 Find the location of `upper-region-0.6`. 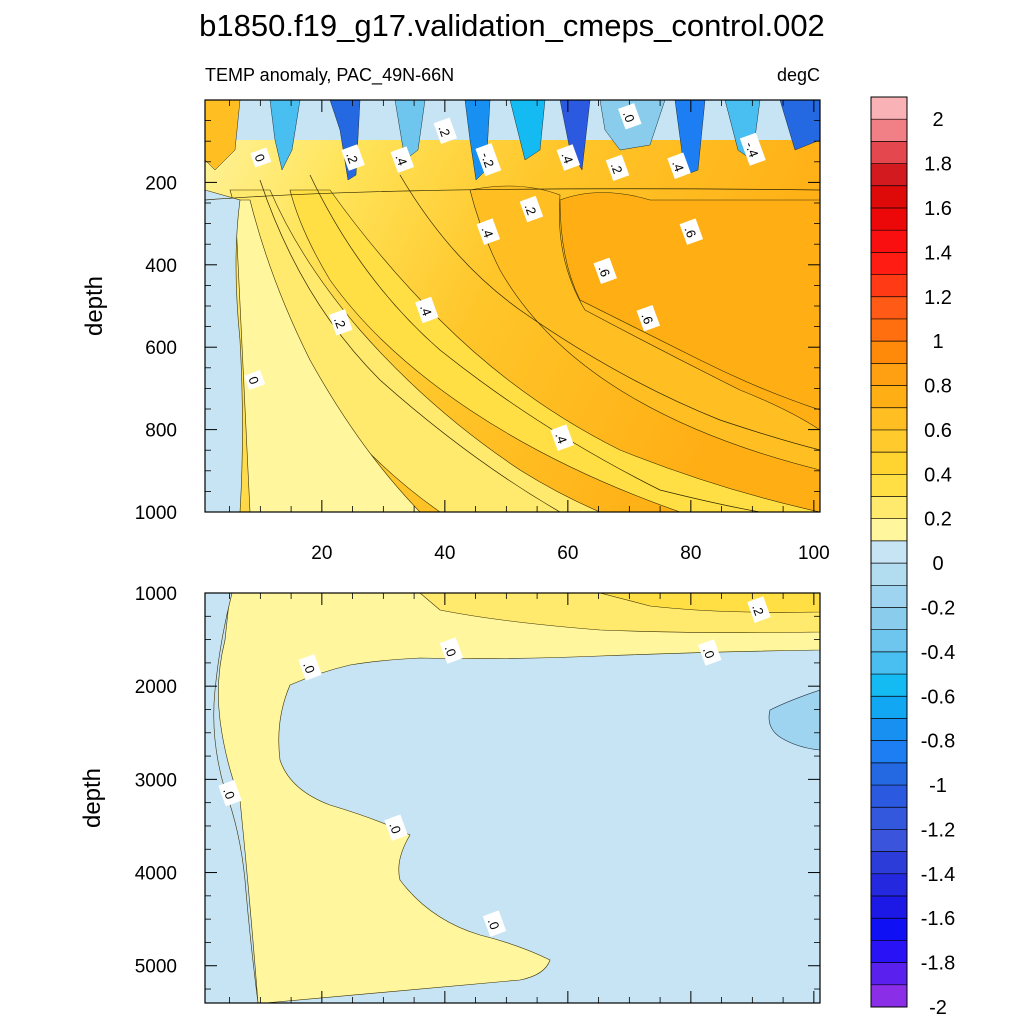

upper-region-0.6 is located at coordinates (689, 301).